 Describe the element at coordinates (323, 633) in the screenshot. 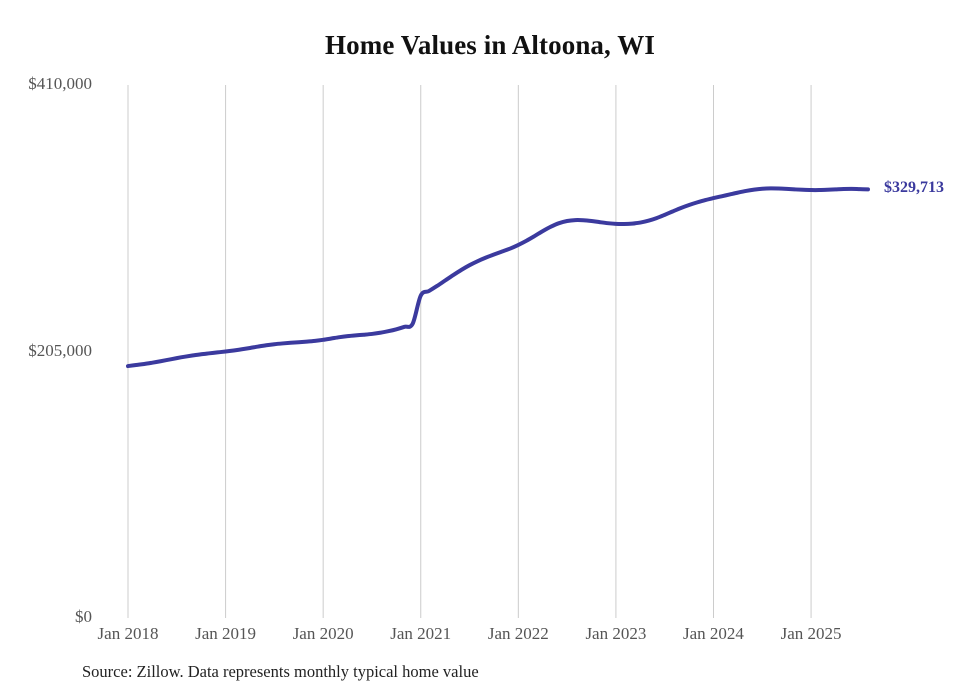

I see `x-tick-label-jan-2020: Jan 2020` at that location.